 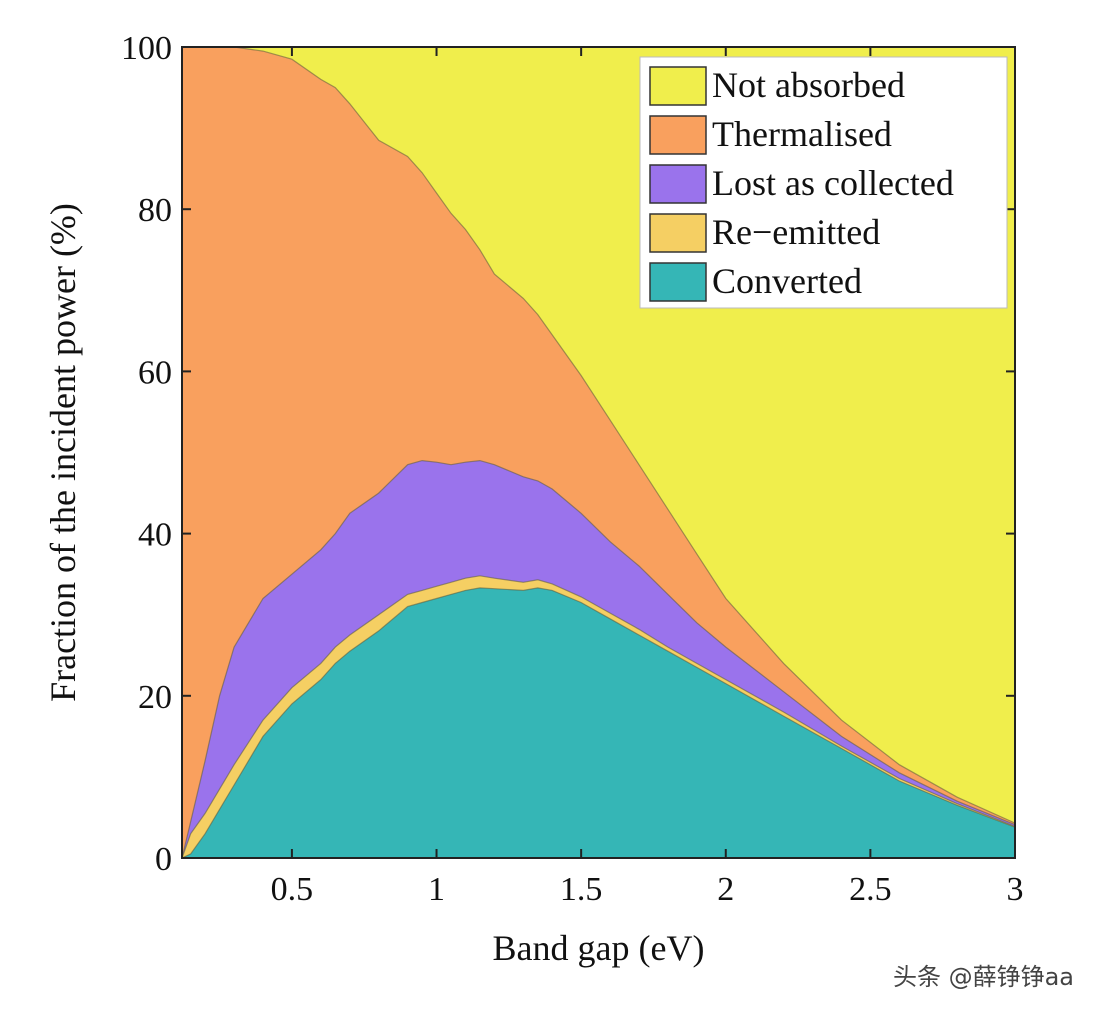 What do you see at coordinates (581, 889) in the screenshot?
I see `x-tick-label: 1.5` at bounding box center [581, 889].